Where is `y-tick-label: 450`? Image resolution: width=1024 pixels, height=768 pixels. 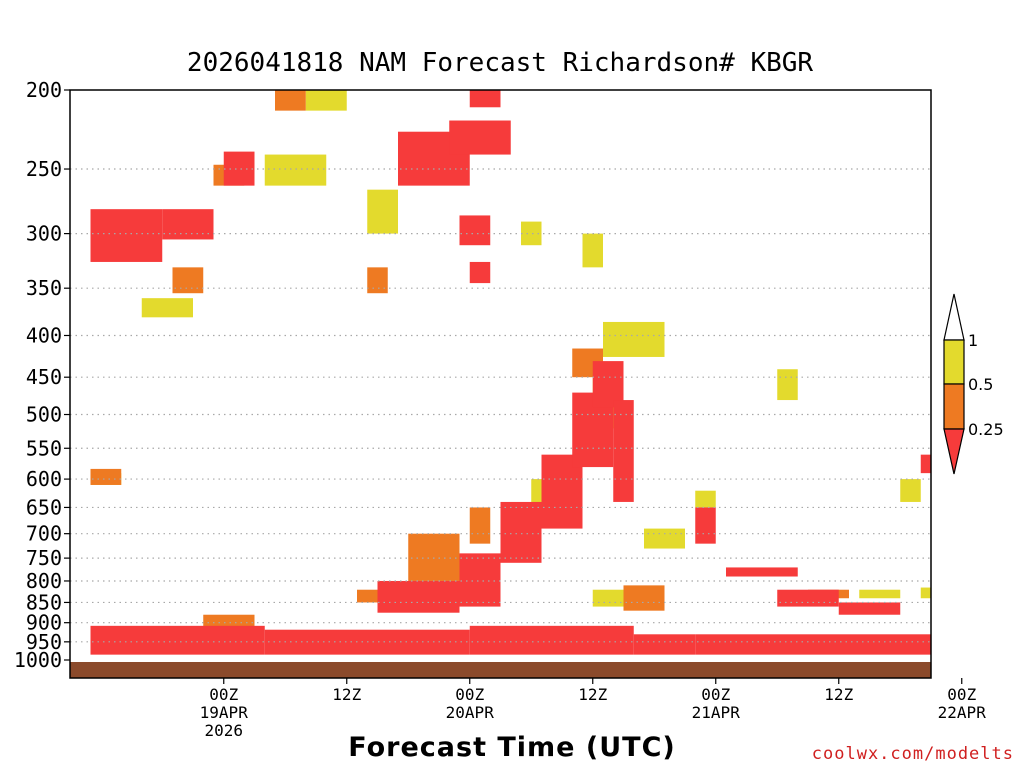
y-tick-label: 450 is located at coordinates (44, 377).